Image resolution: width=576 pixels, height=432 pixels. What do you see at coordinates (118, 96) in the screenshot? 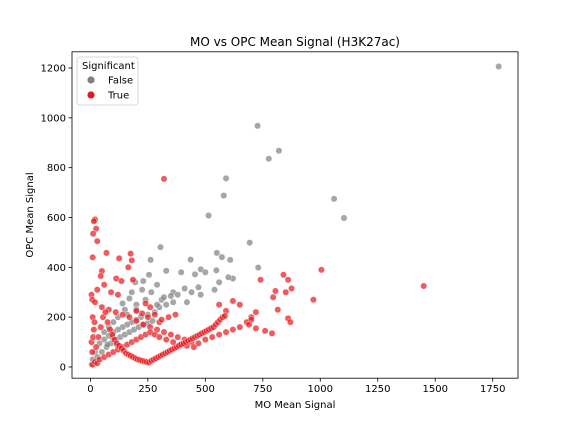
I see `legend-label-true: True` at bounding box center [118, 96].